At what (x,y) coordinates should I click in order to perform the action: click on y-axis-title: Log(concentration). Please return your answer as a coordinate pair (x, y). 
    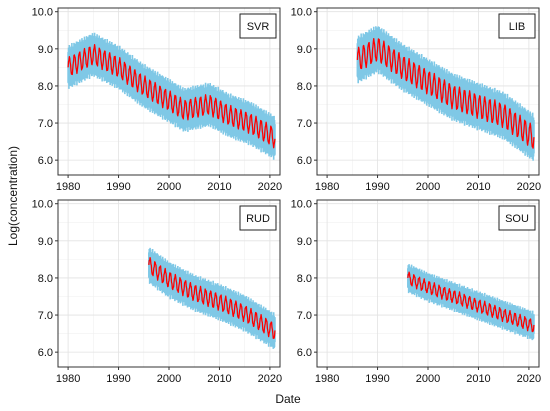
    Looking at the image, I should click on (13, 196).